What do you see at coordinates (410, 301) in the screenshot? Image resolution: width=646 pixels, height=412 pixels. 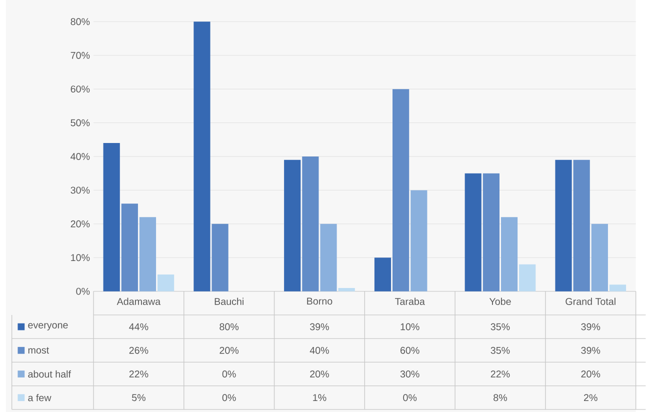 I see `x-tick-label: Taraba` at bounding box center [410, 301].